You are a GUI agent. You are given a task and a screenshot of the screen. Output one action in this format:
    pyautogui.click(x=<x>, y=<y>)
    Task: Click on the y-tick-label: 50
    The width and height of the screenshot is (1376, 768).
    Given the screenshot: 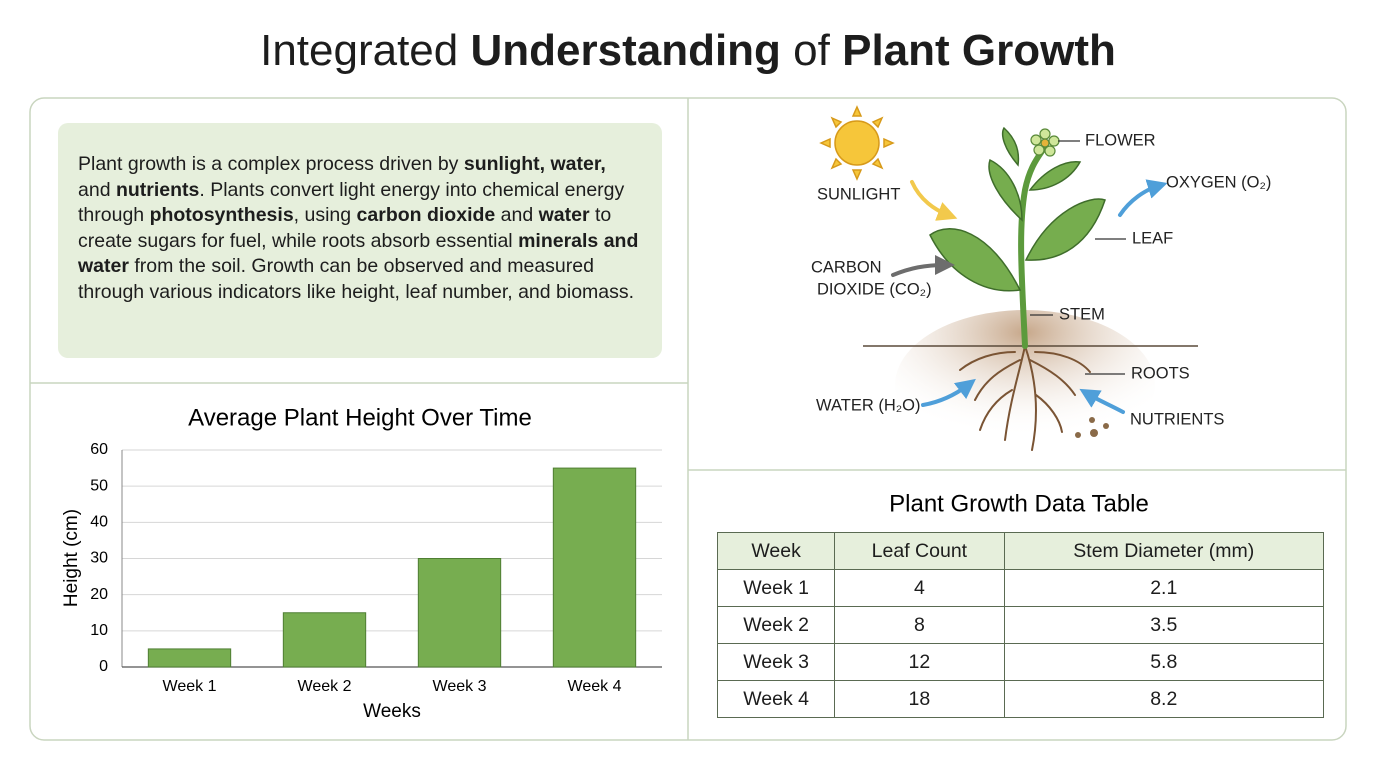 What is the action you would take?
    pyautogui.click(x=99, y=485)
    